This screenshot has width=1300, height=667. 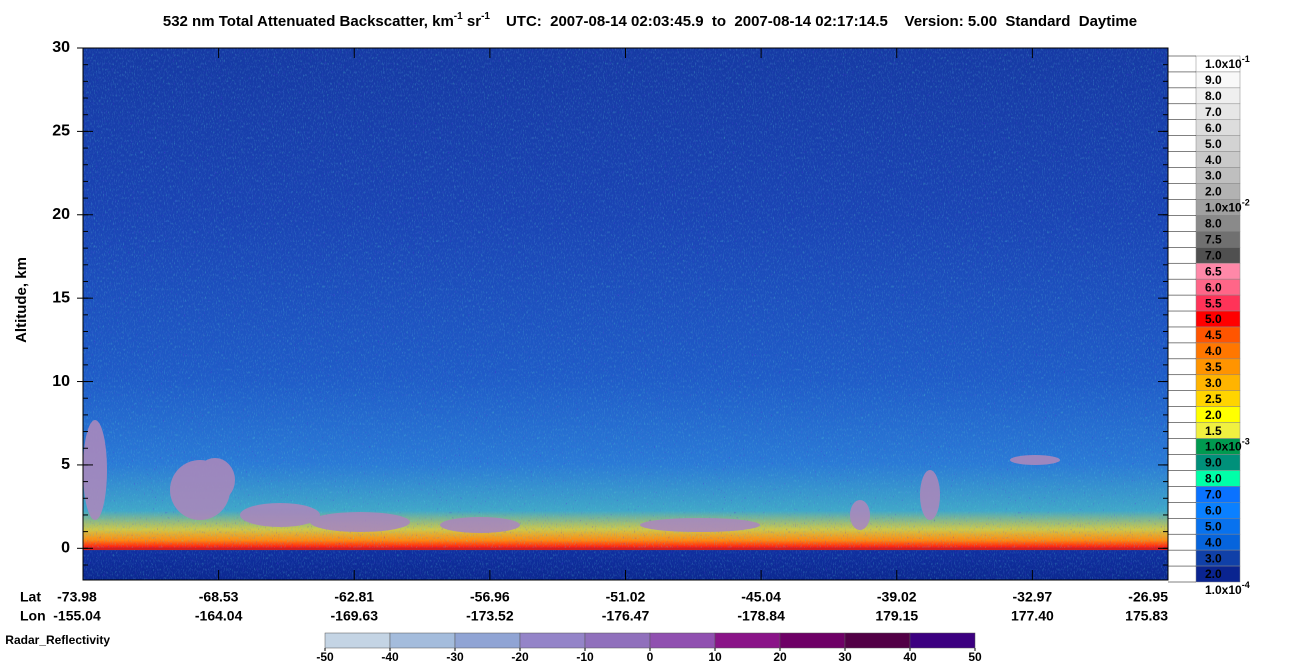 I want to click on x-tick-label: -56.96, so click(x=490, y=597).